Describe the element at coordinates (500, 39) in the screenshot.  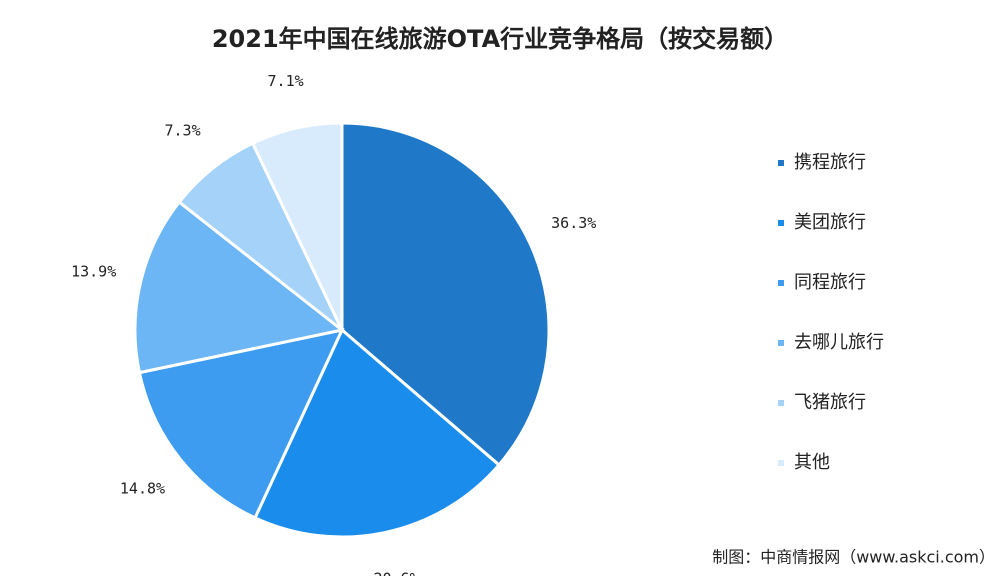
I see `chart-title: 2021年中国在线旅游OTA行业竞争格局（按交易额）` at that location.